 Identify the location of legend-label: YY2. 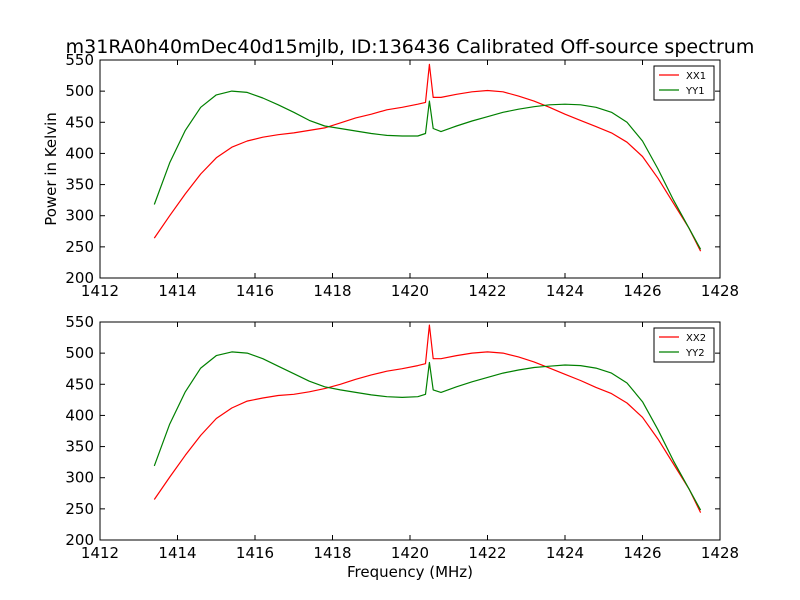
(695, 353).